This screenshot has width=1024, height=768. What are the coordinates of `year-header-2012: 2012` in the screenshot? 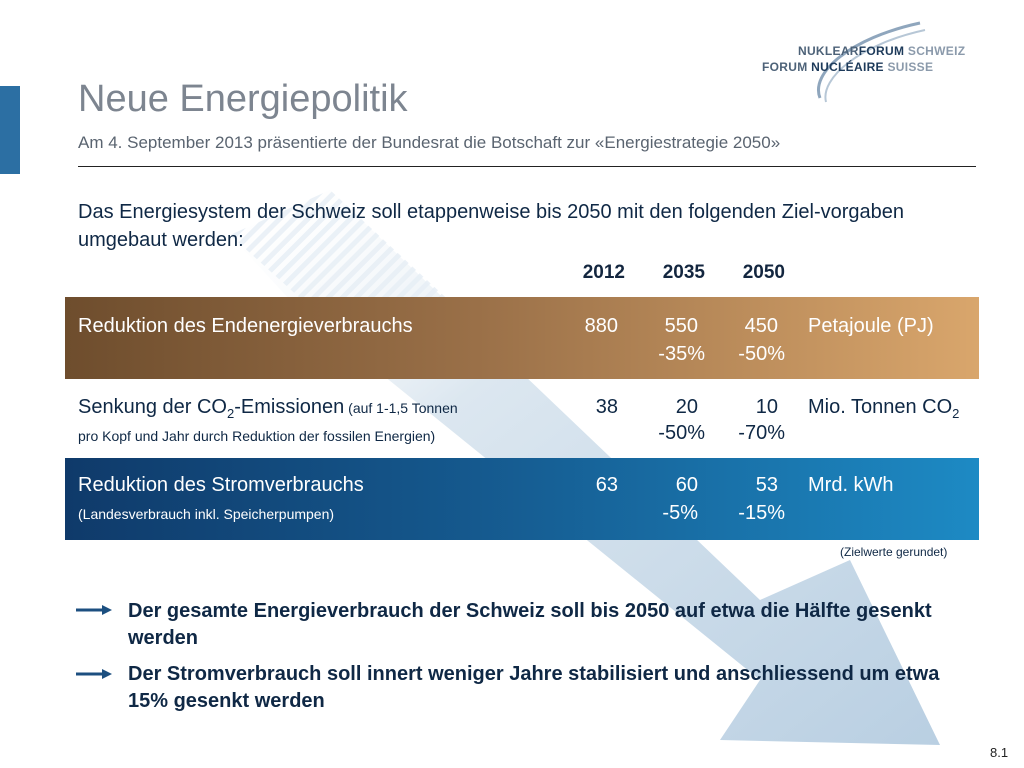 It's located at (603, 272).